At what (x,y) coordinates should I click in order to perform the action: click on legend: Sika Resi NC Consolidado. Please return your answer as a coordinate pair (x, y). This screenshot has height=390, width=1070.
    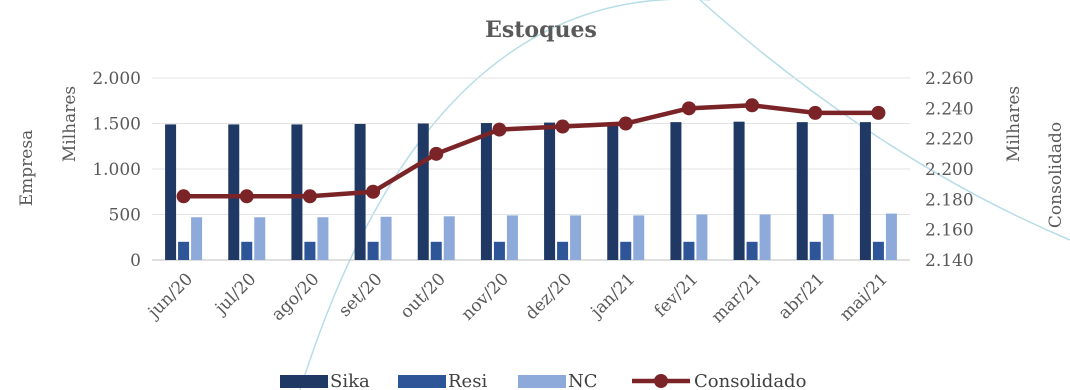
    Looking at the image, I should click on (543, 380).